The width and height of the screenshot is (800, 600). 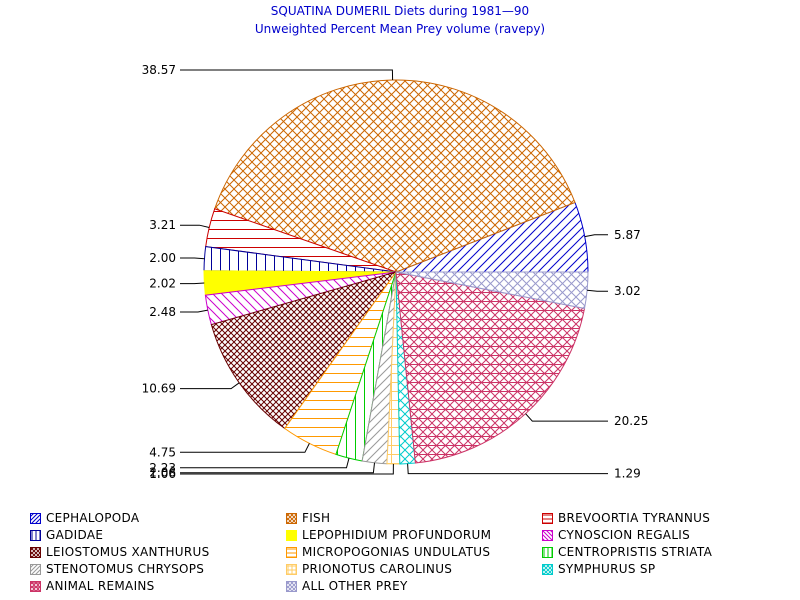 What do you see at coordinates (624, 535) in the screenshot?
I see `legend-label: CYNOSCION REGALIS` at bounding box center [624, 535].